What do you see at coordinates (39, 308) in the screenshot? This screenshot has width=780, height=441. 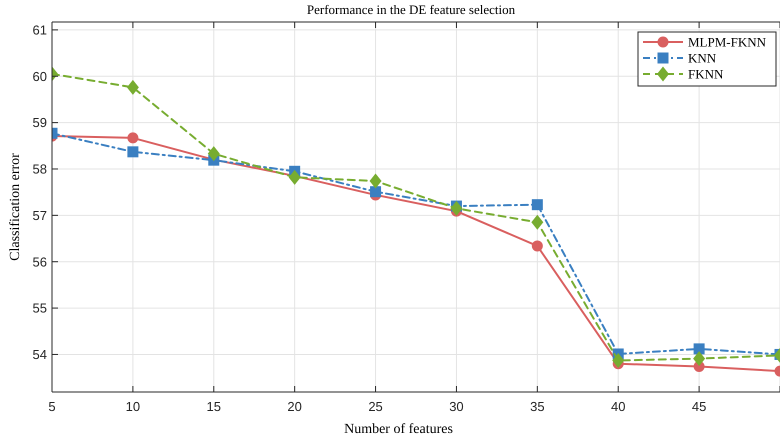 I see `y-tick-label: 55` at bounding box center [39, 308].